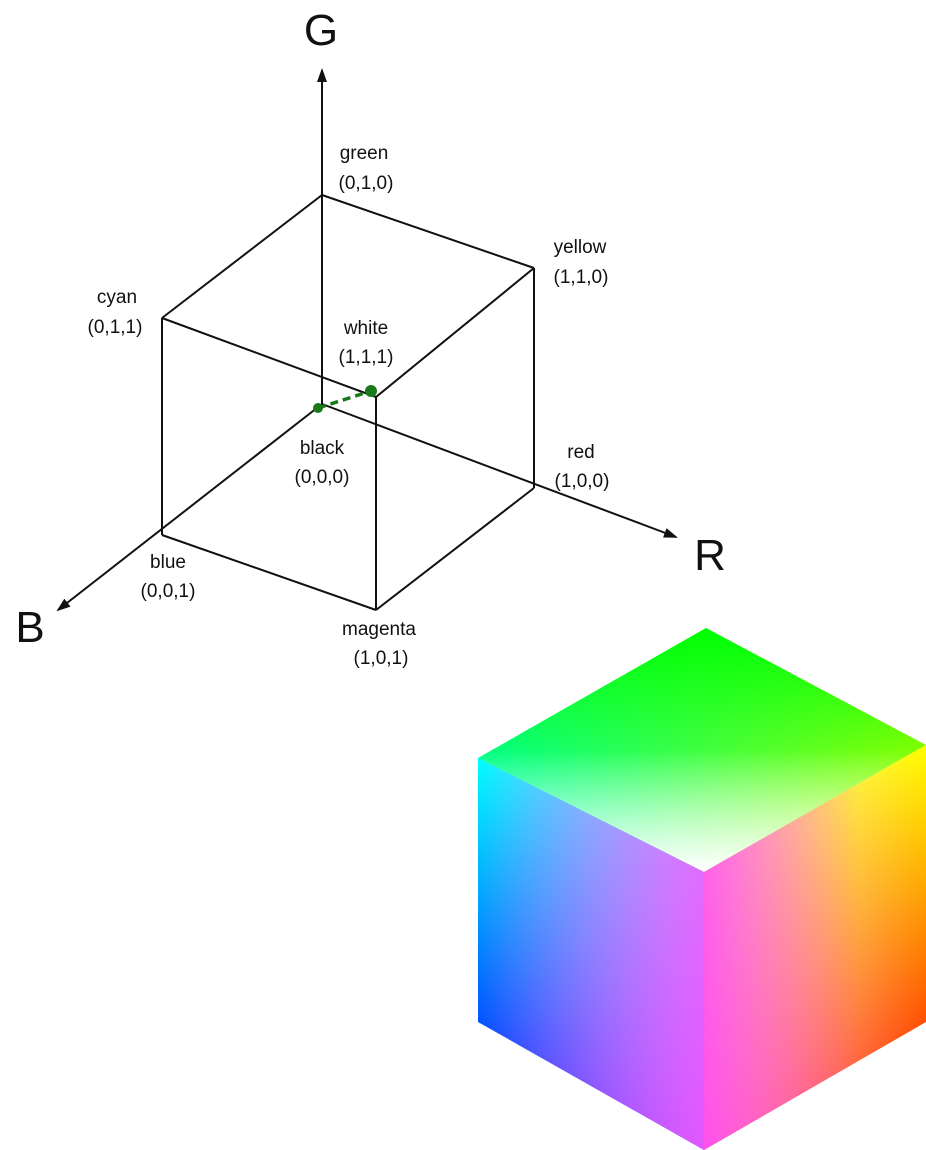  What do you see at coordinates (322, 463) in the screenshot?
I see `vertex-label-black: black (0,0,0)` at bounding box center [322, 463].